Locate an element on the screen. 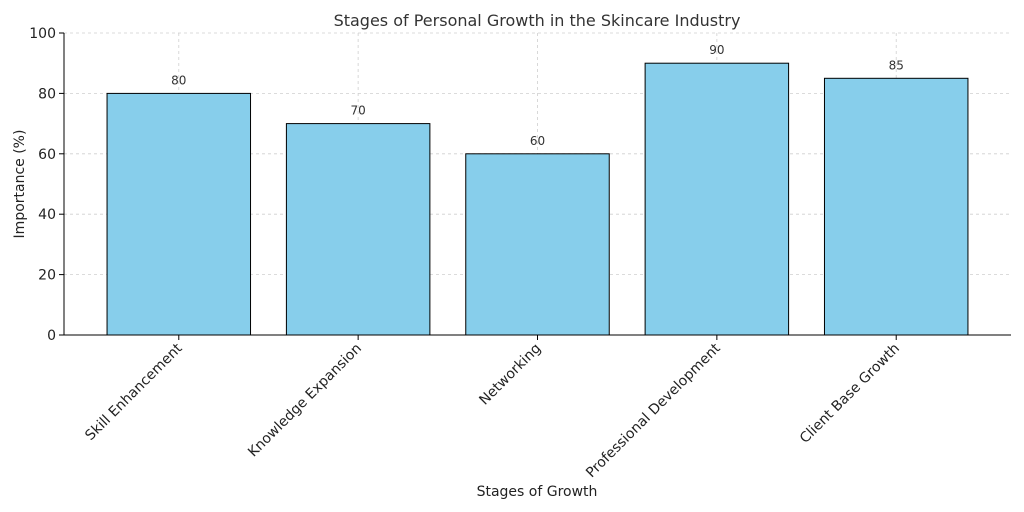 The width and height of the screenshot is (1024, 512). x-tick-label: Networking is located at coordinates (510, 375).